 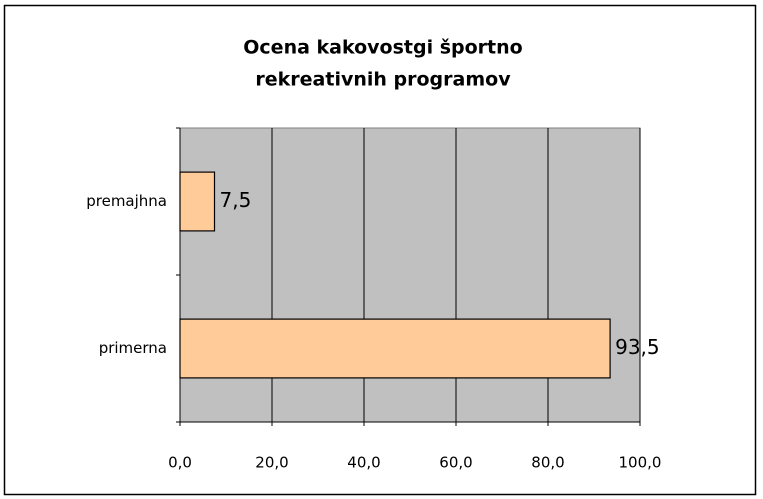 I want to click on x-tick-label: 20,0, so click(x=271, y=463).